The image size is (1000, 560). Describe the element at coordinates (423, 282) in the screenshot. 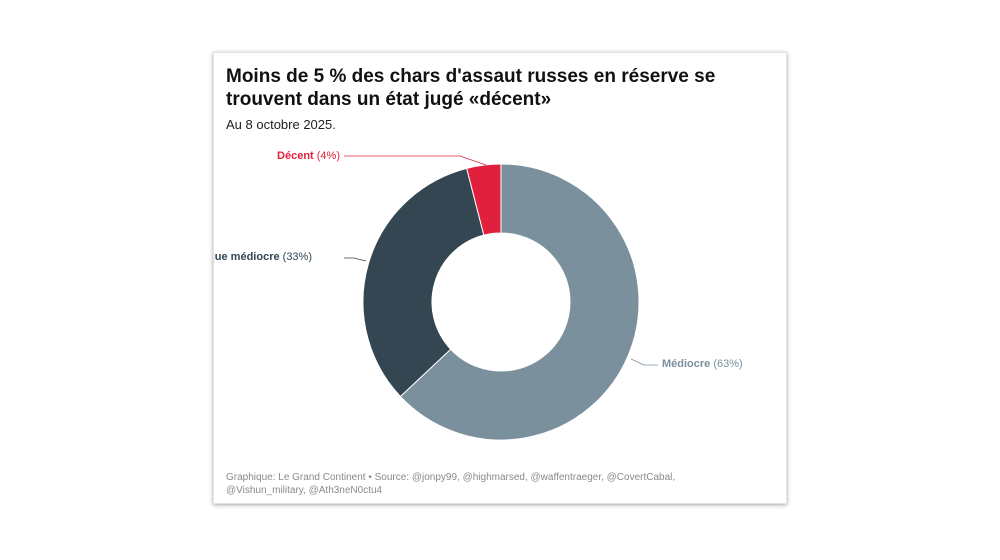

I see `slice-pire-que-médiocre` at that location.